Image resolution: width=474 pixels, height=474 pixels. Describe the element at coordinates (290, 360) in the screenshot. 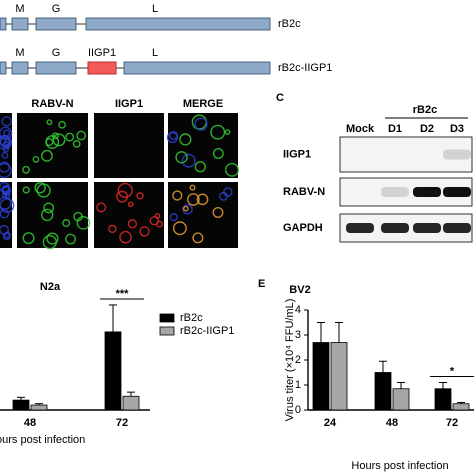

I see `y-axis-label: Virus titer (×10⁴ FFU/mL)` at that location.